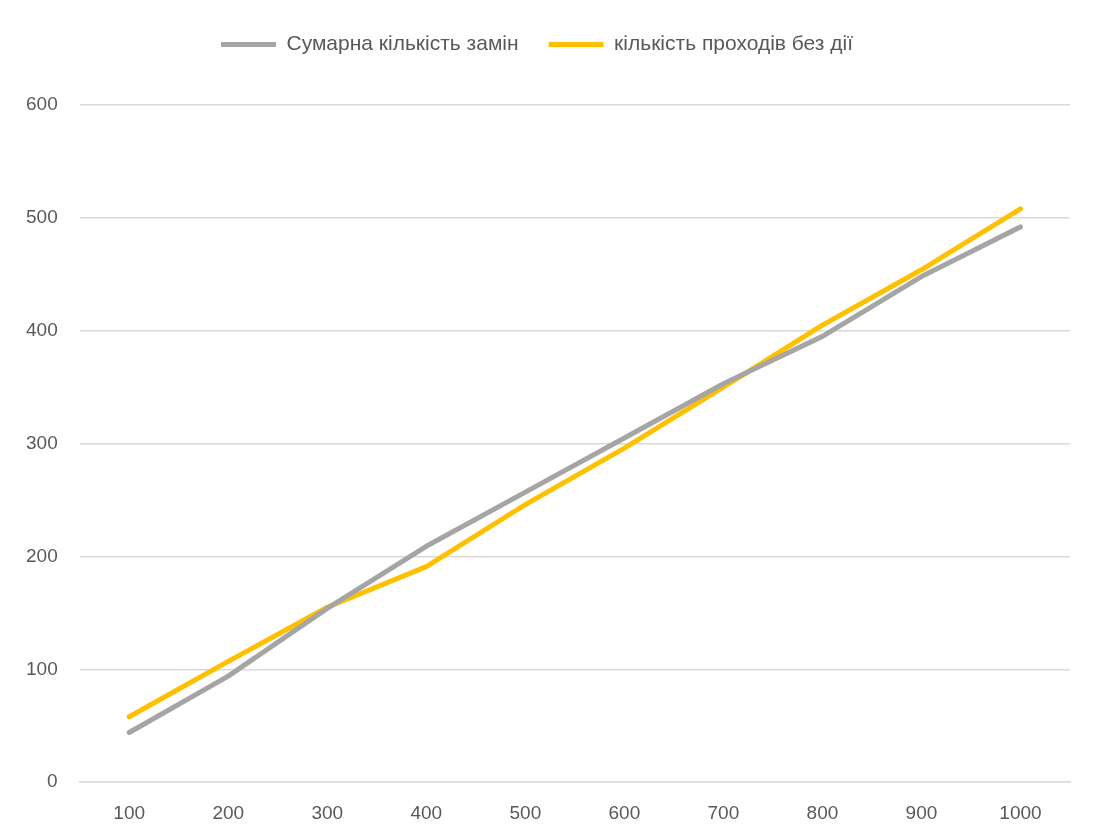  Describe the element at coordinates (734, 43) in the screenshot. I see `legend-label: кількість проходів без дії` at that location.